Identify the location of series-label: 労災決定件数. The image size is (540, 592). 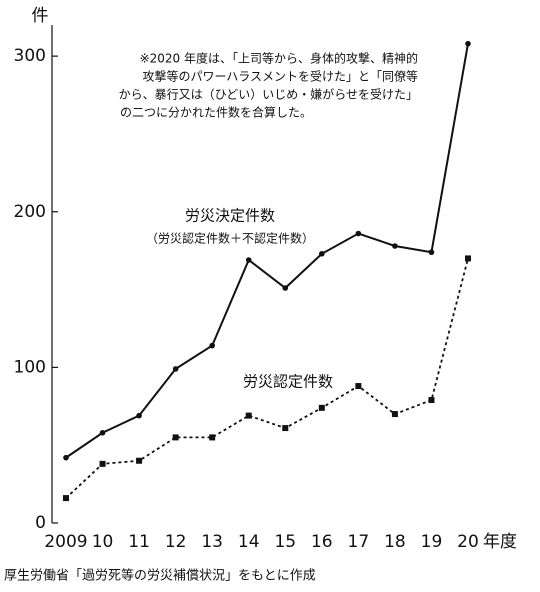
(230, 216).